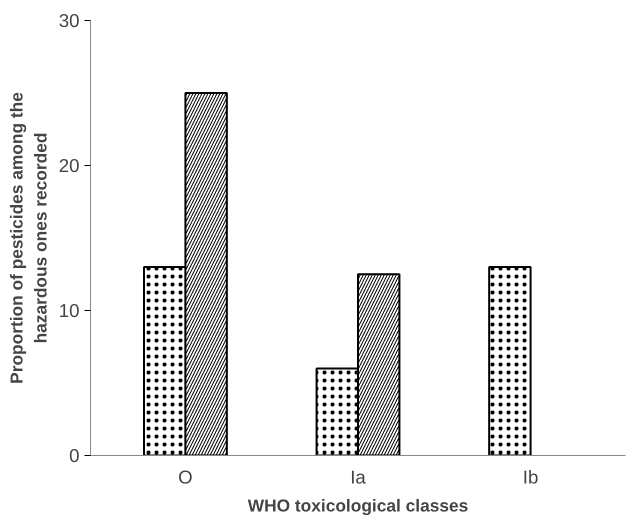 This screenshot has height=531, width=635. What do you see at coordinates (28, 238) in the screenshot?
I see `y-axis-title: Proportion of pesticides among the hazardous ones recorded` at bounding box center [28, 238].